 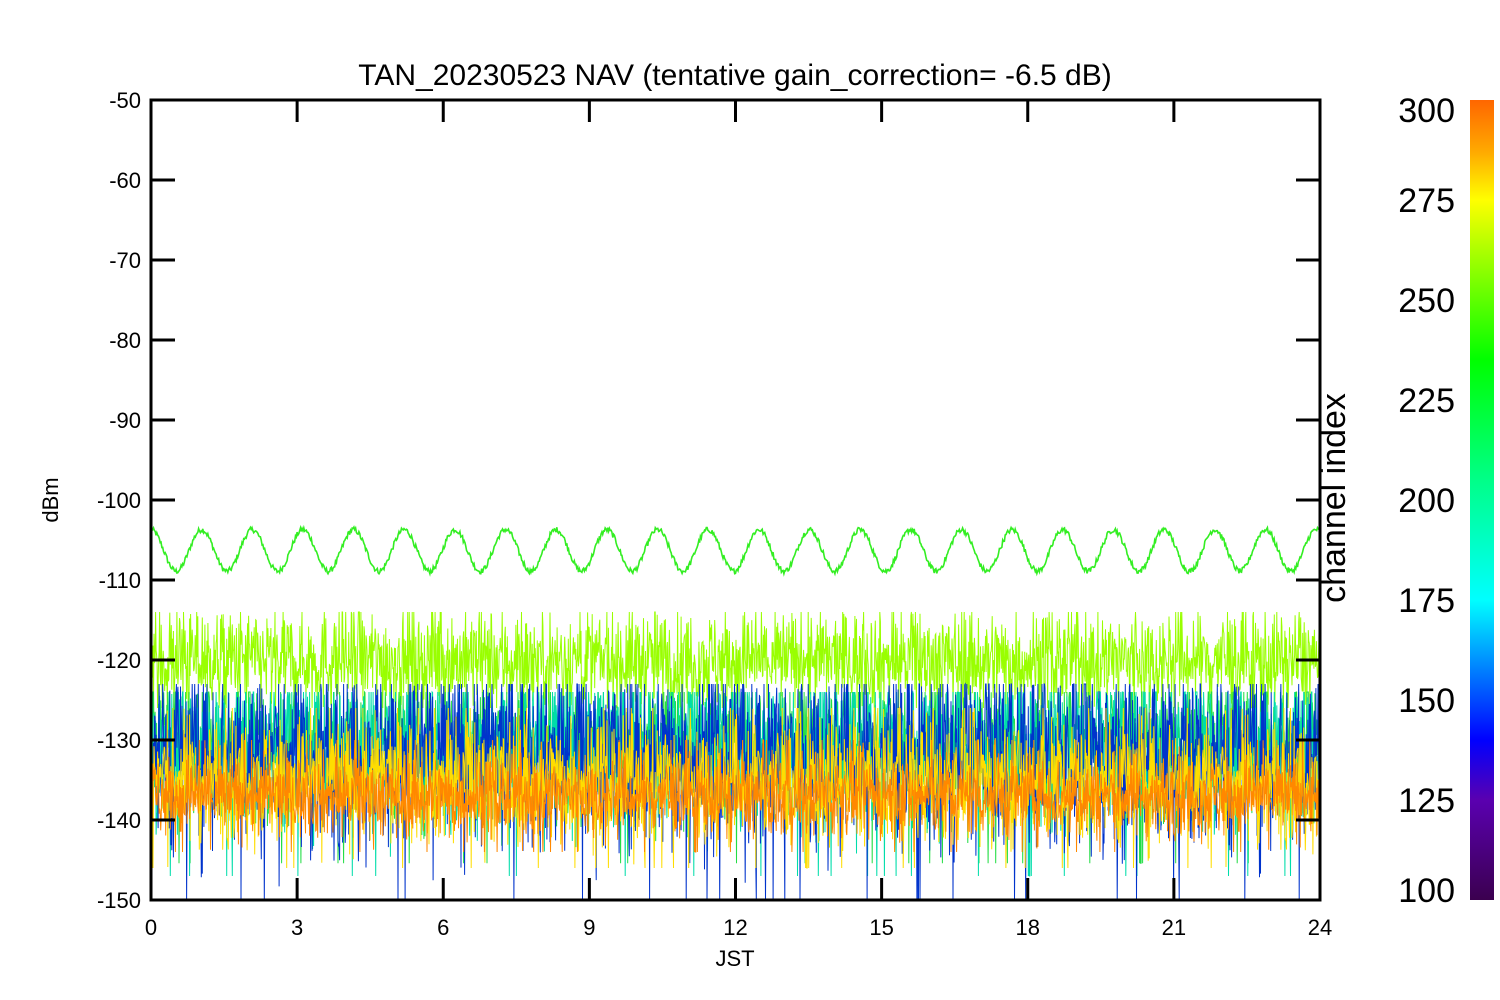 I want to click on colorbar-ticks: 100 125 150 175 200 225 250 275 300, so click(x=1426, y=501).